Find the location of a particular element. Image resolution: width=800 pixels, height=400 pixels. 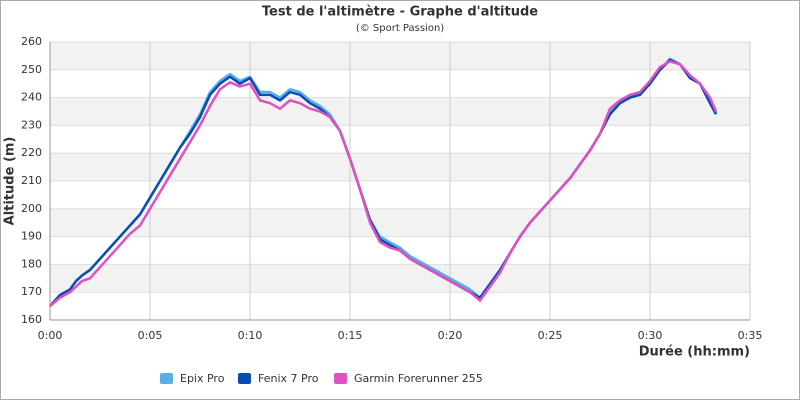

y-tick-label: 250 is located at coordinates (31, 69).